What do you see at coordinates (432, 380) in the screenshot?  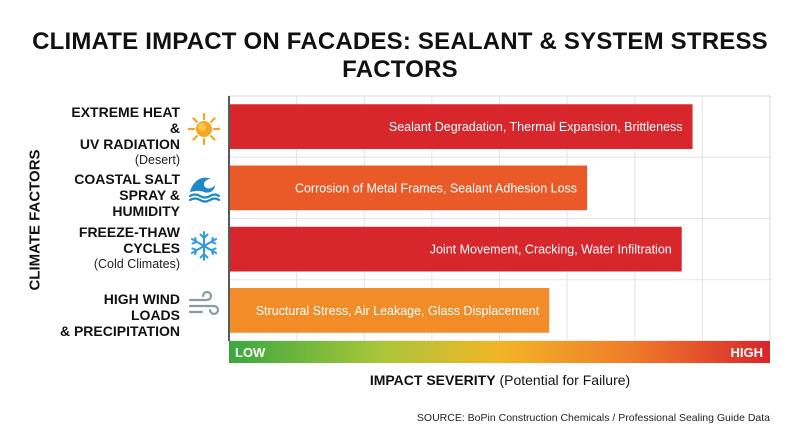 I see `x-axis-title-bold: IMPACT SEVERITY` at bounding box center [432, 380].